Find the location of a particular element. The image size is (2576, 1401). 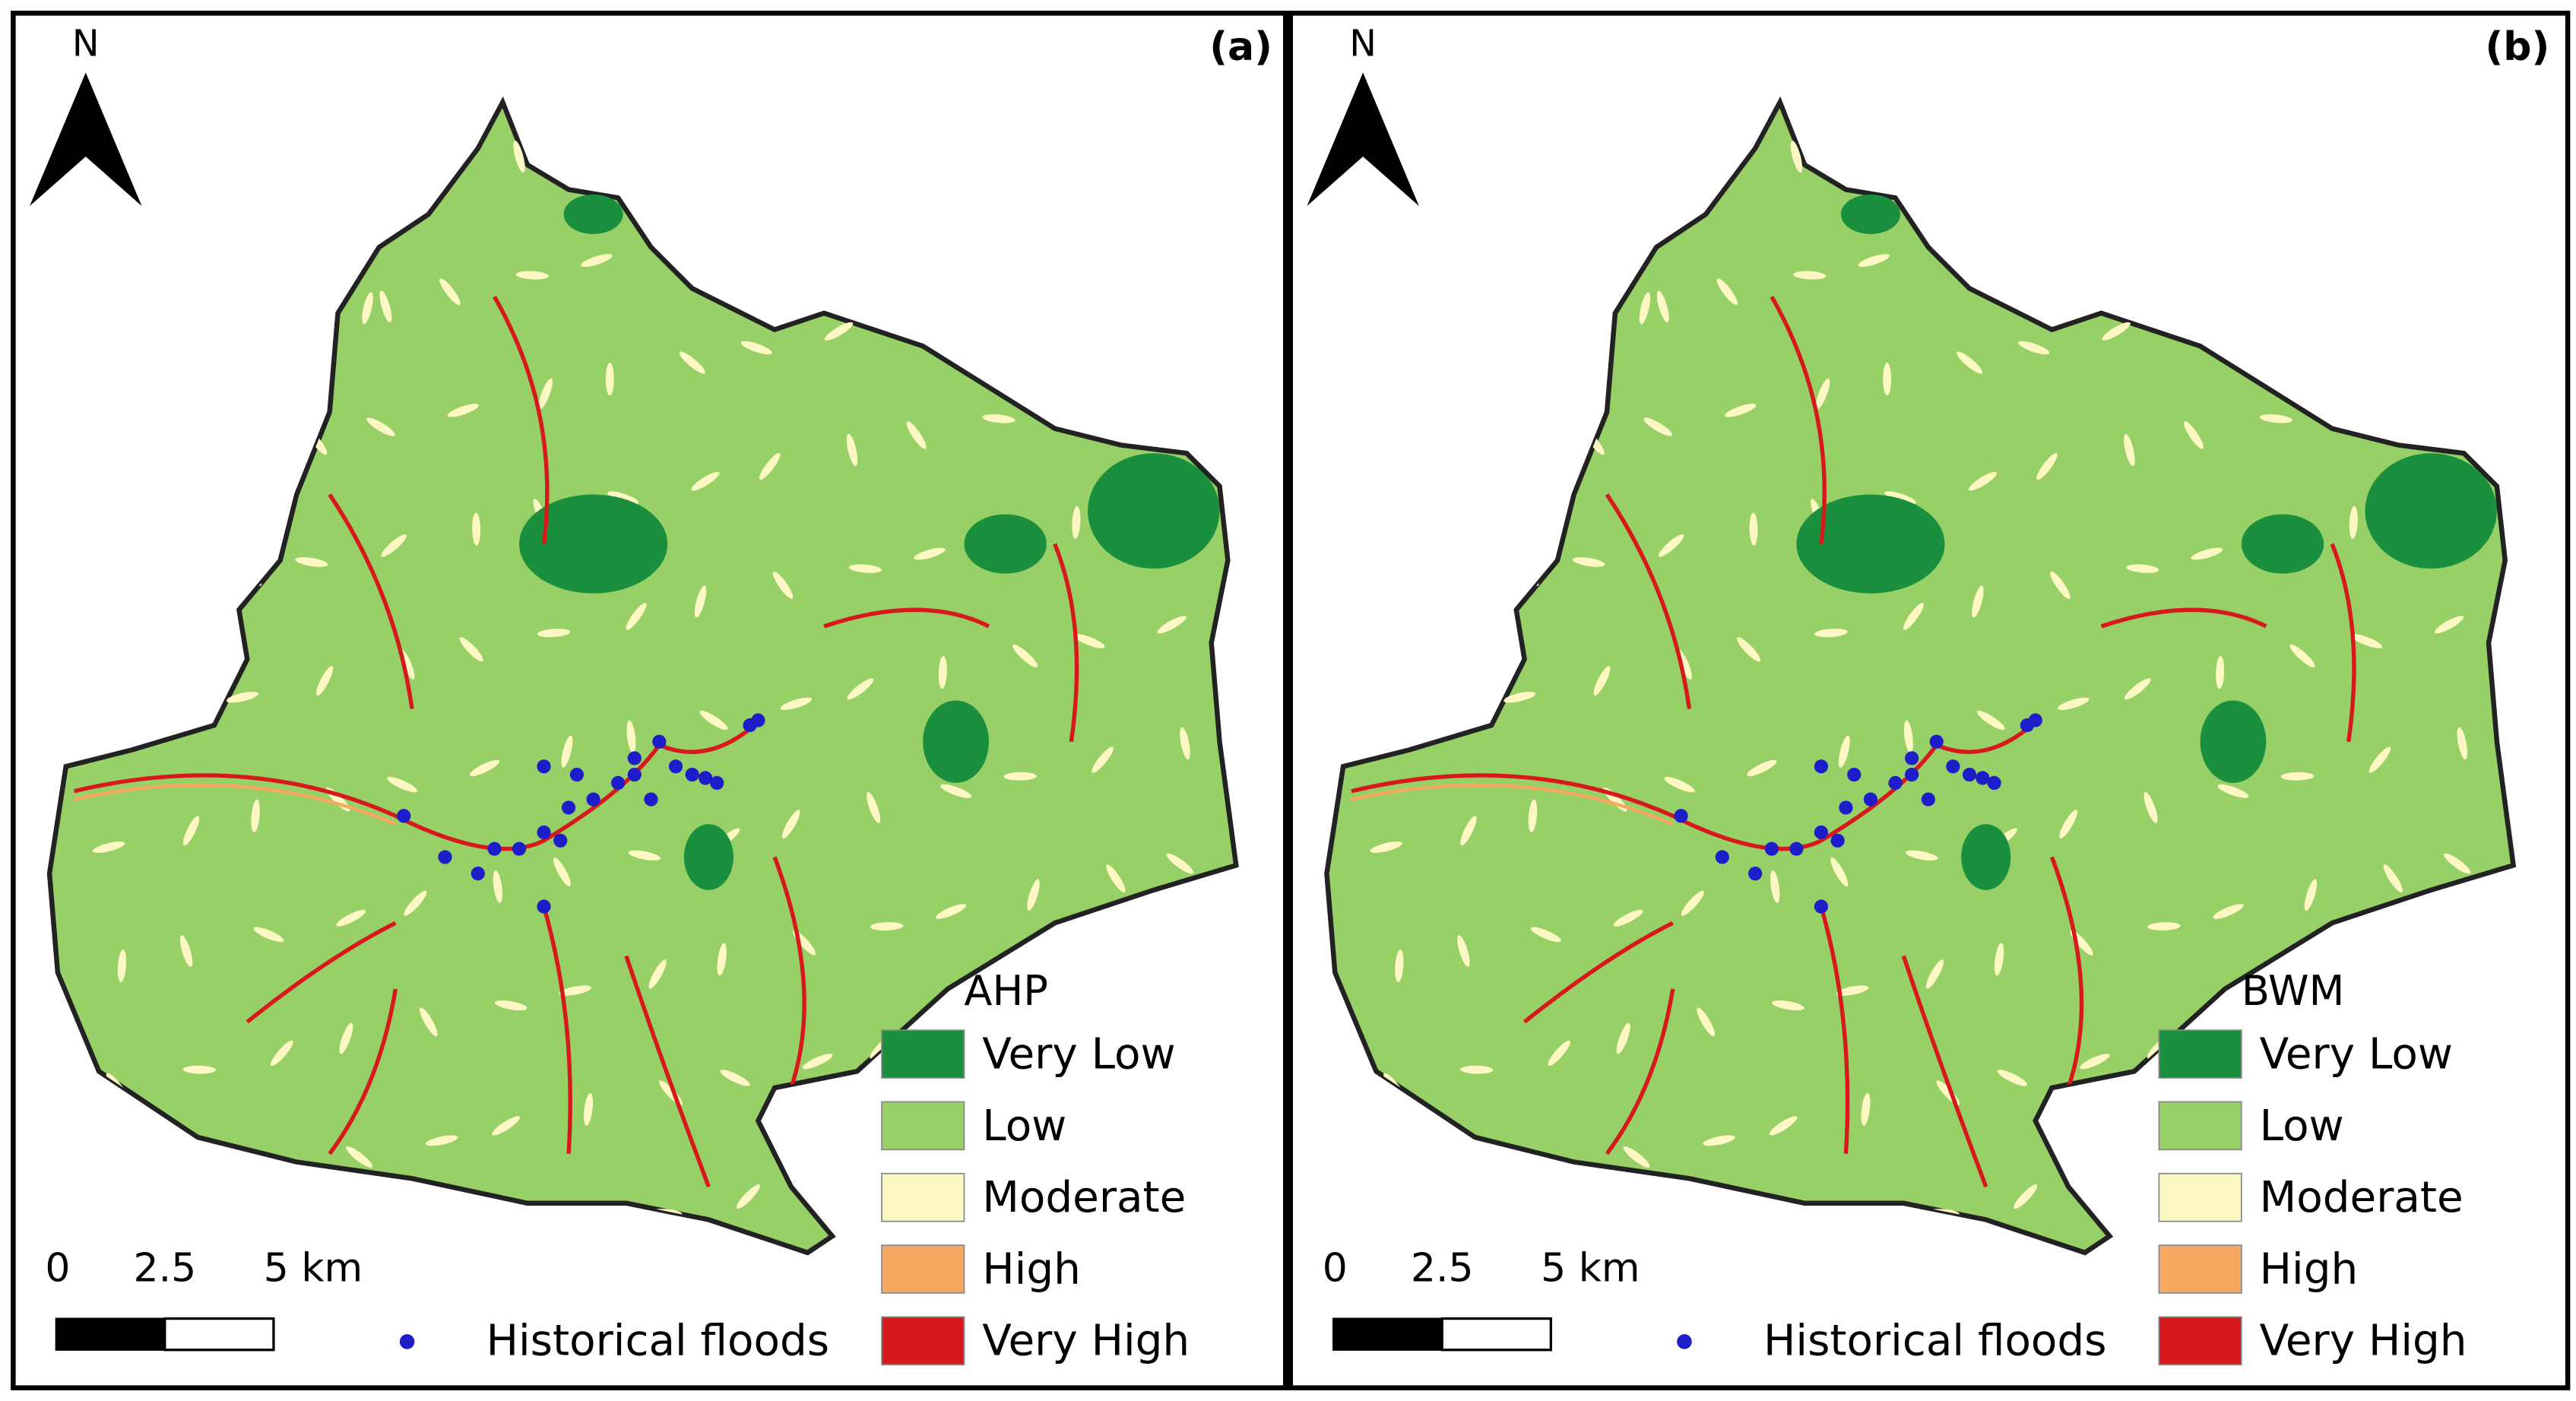

river-high is located at coordinates (1512, 804).